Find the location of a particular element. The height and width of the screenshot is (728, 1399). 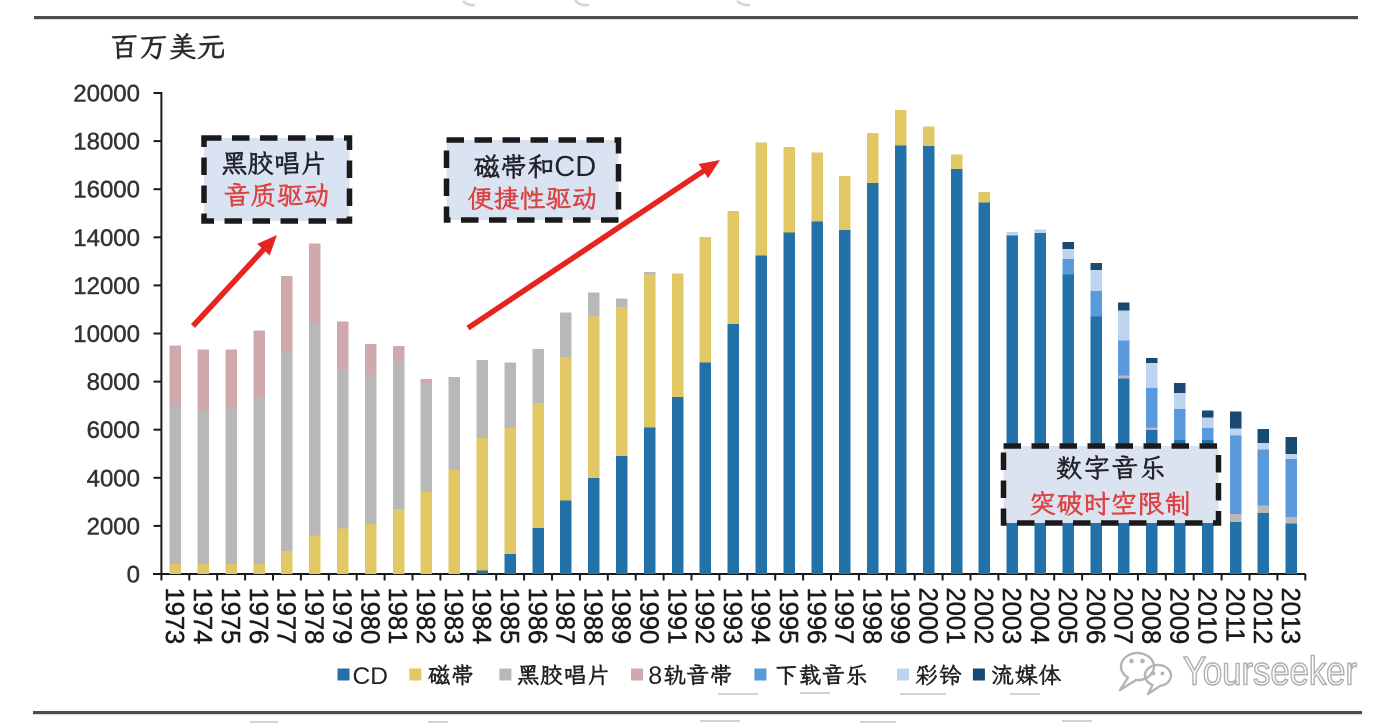

svg-text: 2008 is located at coordinates (1151, 616).